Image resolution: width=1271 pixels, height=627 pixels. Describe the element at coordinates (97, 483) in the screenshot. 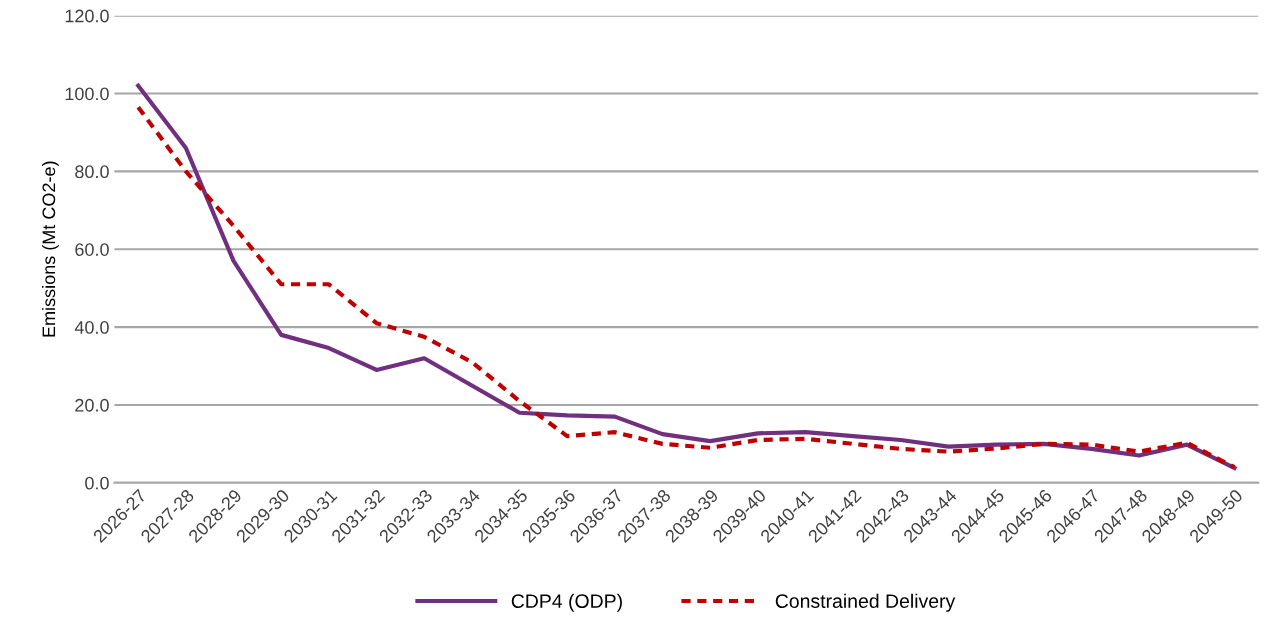

I see `y-tick-label: 0.0` at that location.